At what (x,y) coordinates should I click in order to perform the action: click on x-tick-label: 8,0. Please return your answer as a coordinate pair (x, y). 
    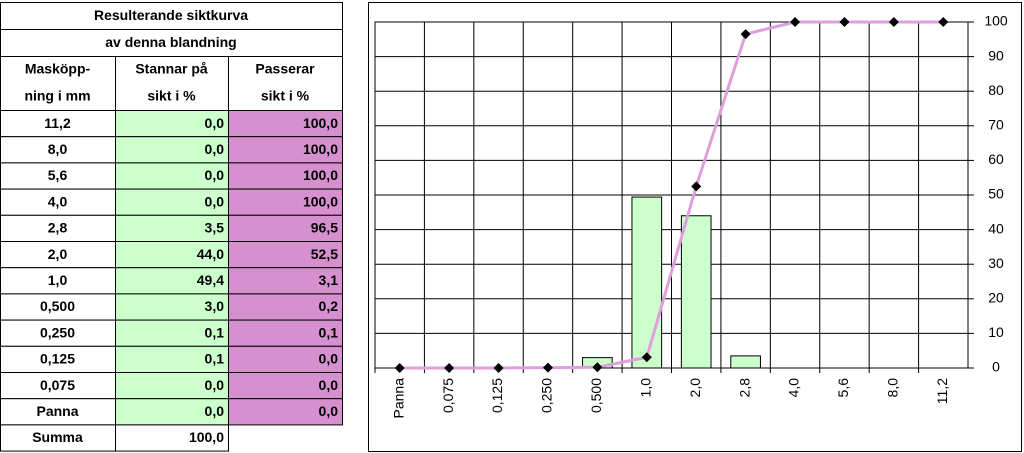
    Looking at the image, I should click on (893, 388).